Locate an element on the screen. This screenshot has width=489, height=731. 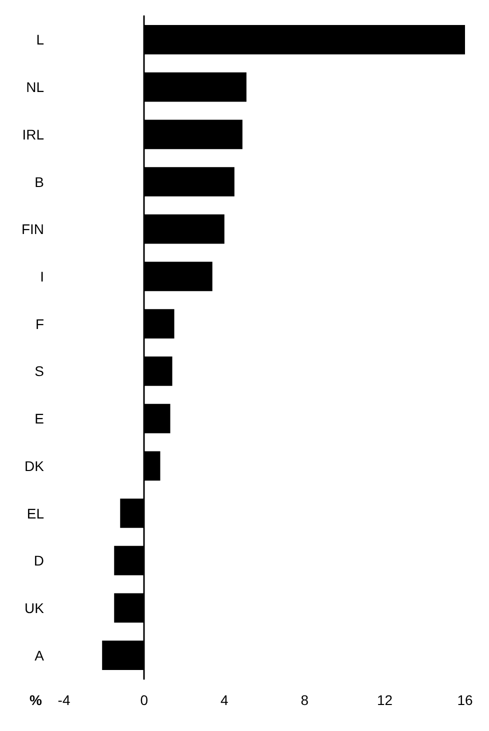
y-tick-label: E is located at coordinates (39, 418).